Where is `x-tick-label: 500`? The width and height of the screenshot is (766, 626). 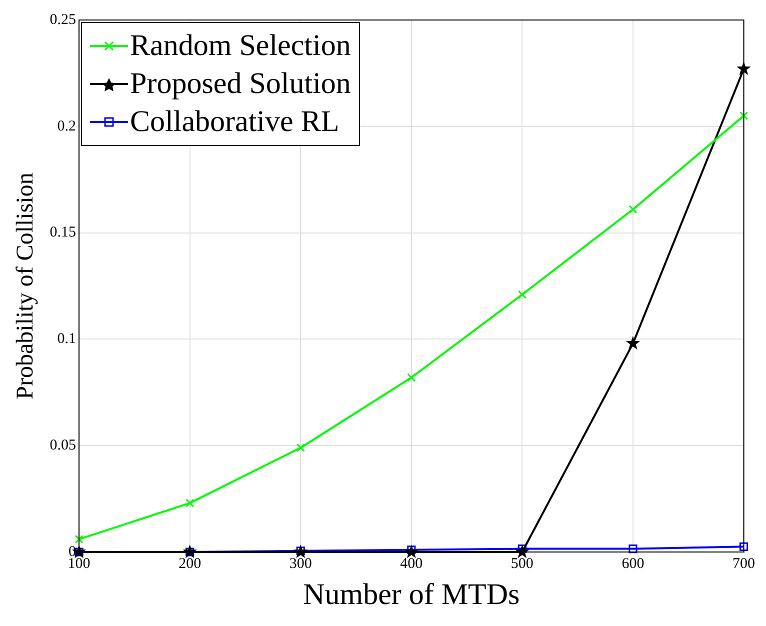
x-tick-label: 500 is located at coordinates (522, 564).